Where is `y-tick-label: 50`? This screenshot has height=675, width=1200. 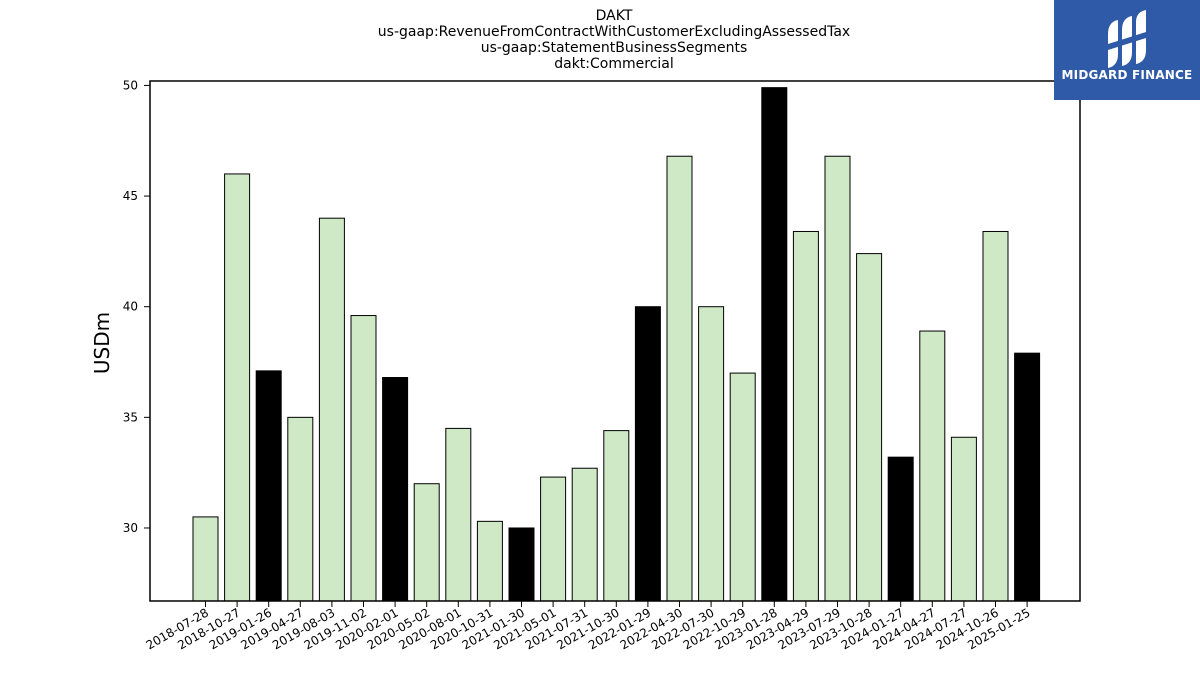 y-tick-label: 50 is located at coordinates (130, 85).